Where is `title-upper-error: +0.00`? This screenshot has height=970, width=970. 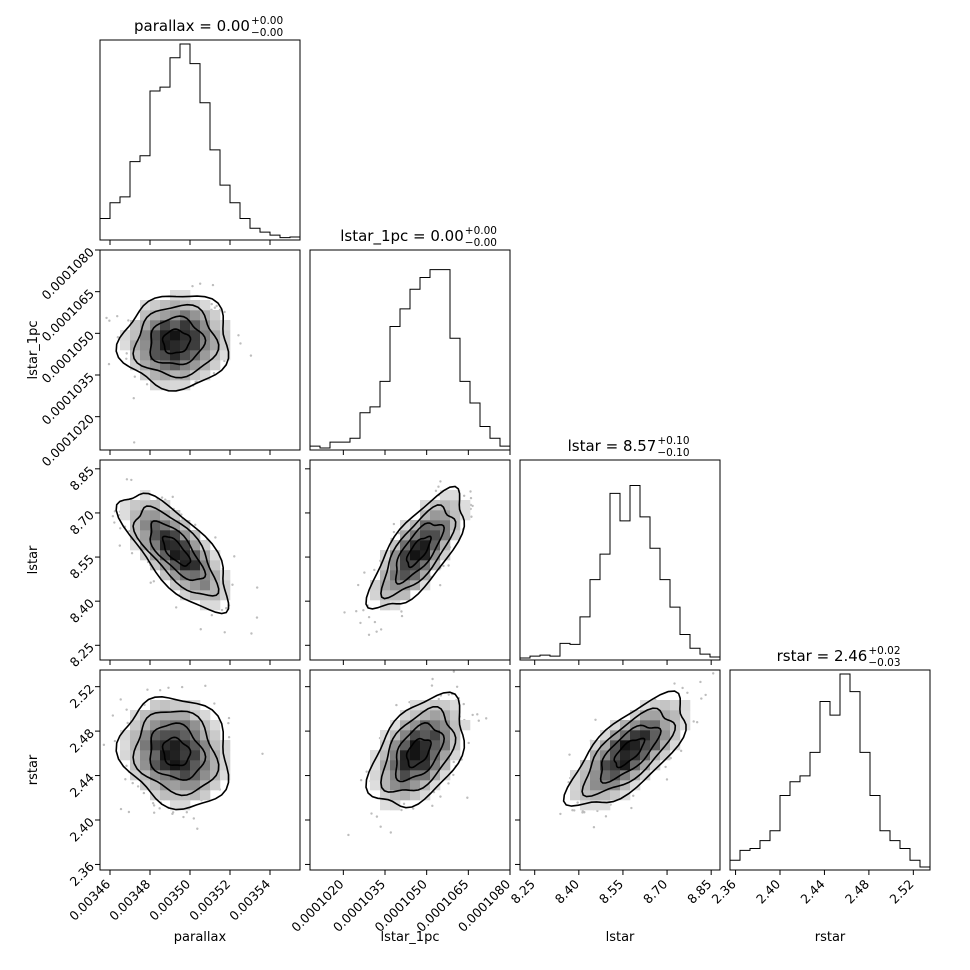
title-upper-error: +0.00 is located at coordinates (481, 231).